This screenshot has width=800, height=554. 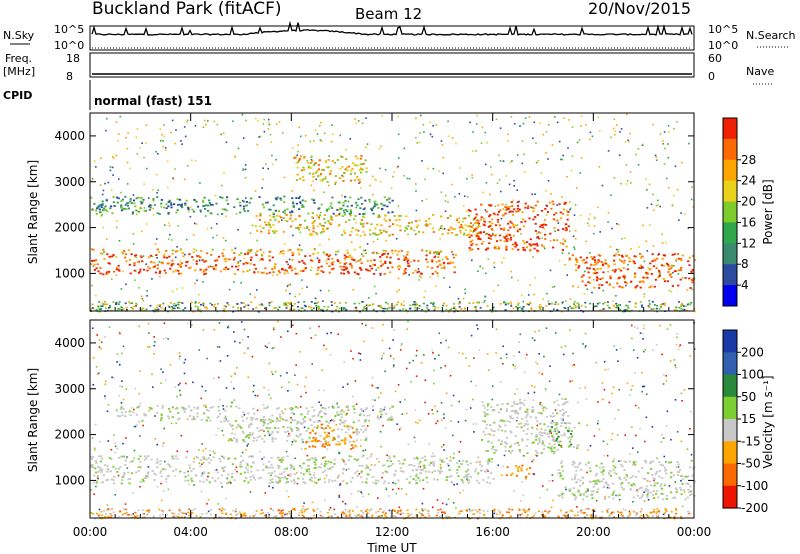 I want to click on colorbar-tick-label: 8, so click(x=745, y=264).